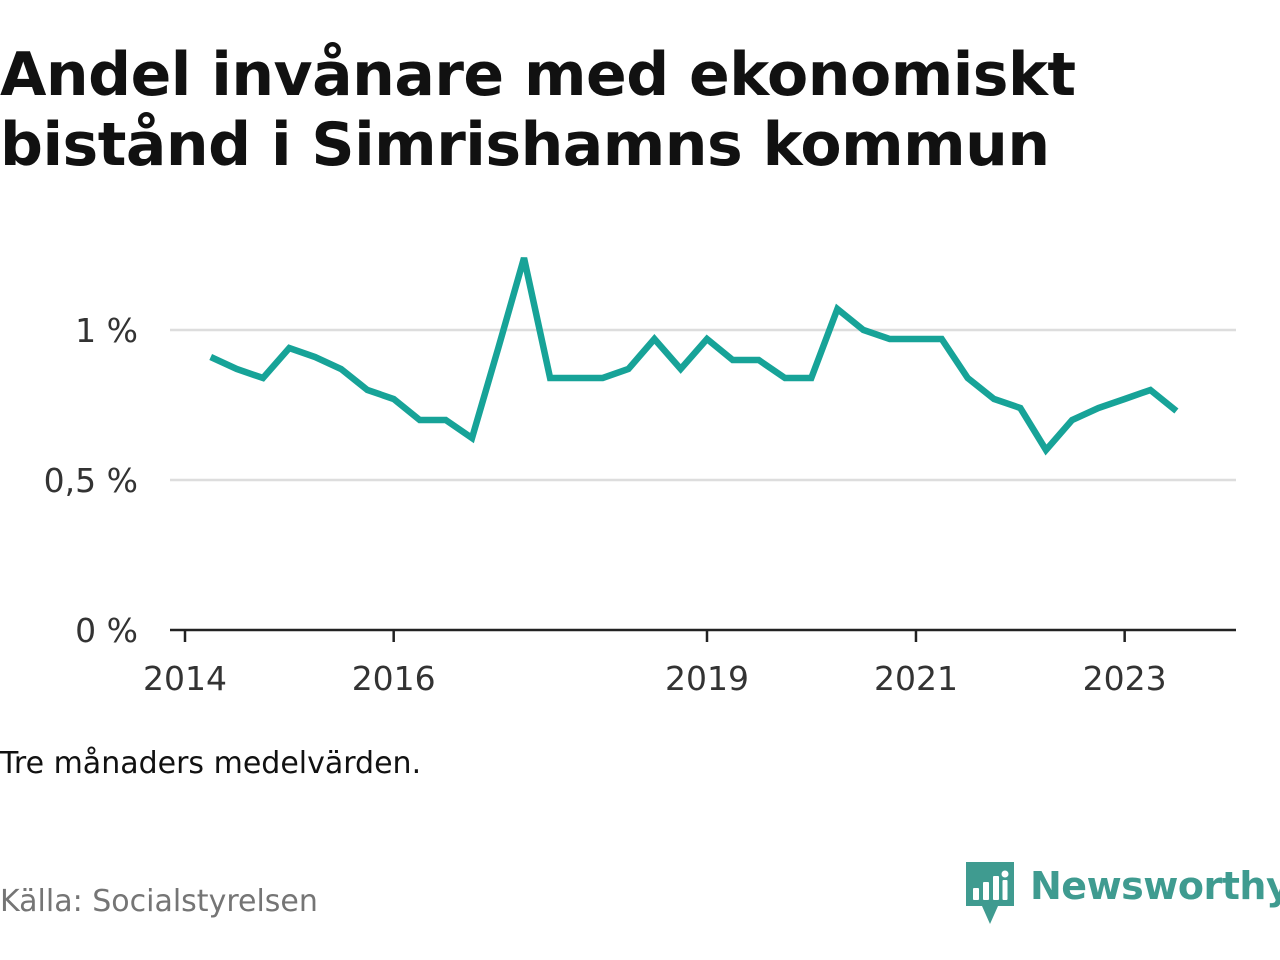  I want to click on speech-bubble-shape, so click(990, 893).